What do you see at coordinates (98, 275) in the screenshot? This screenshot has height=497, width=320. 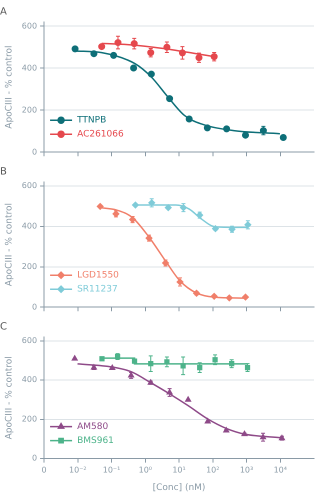 I see `legend-label: LGD1550` at bounding box center [98, 275].